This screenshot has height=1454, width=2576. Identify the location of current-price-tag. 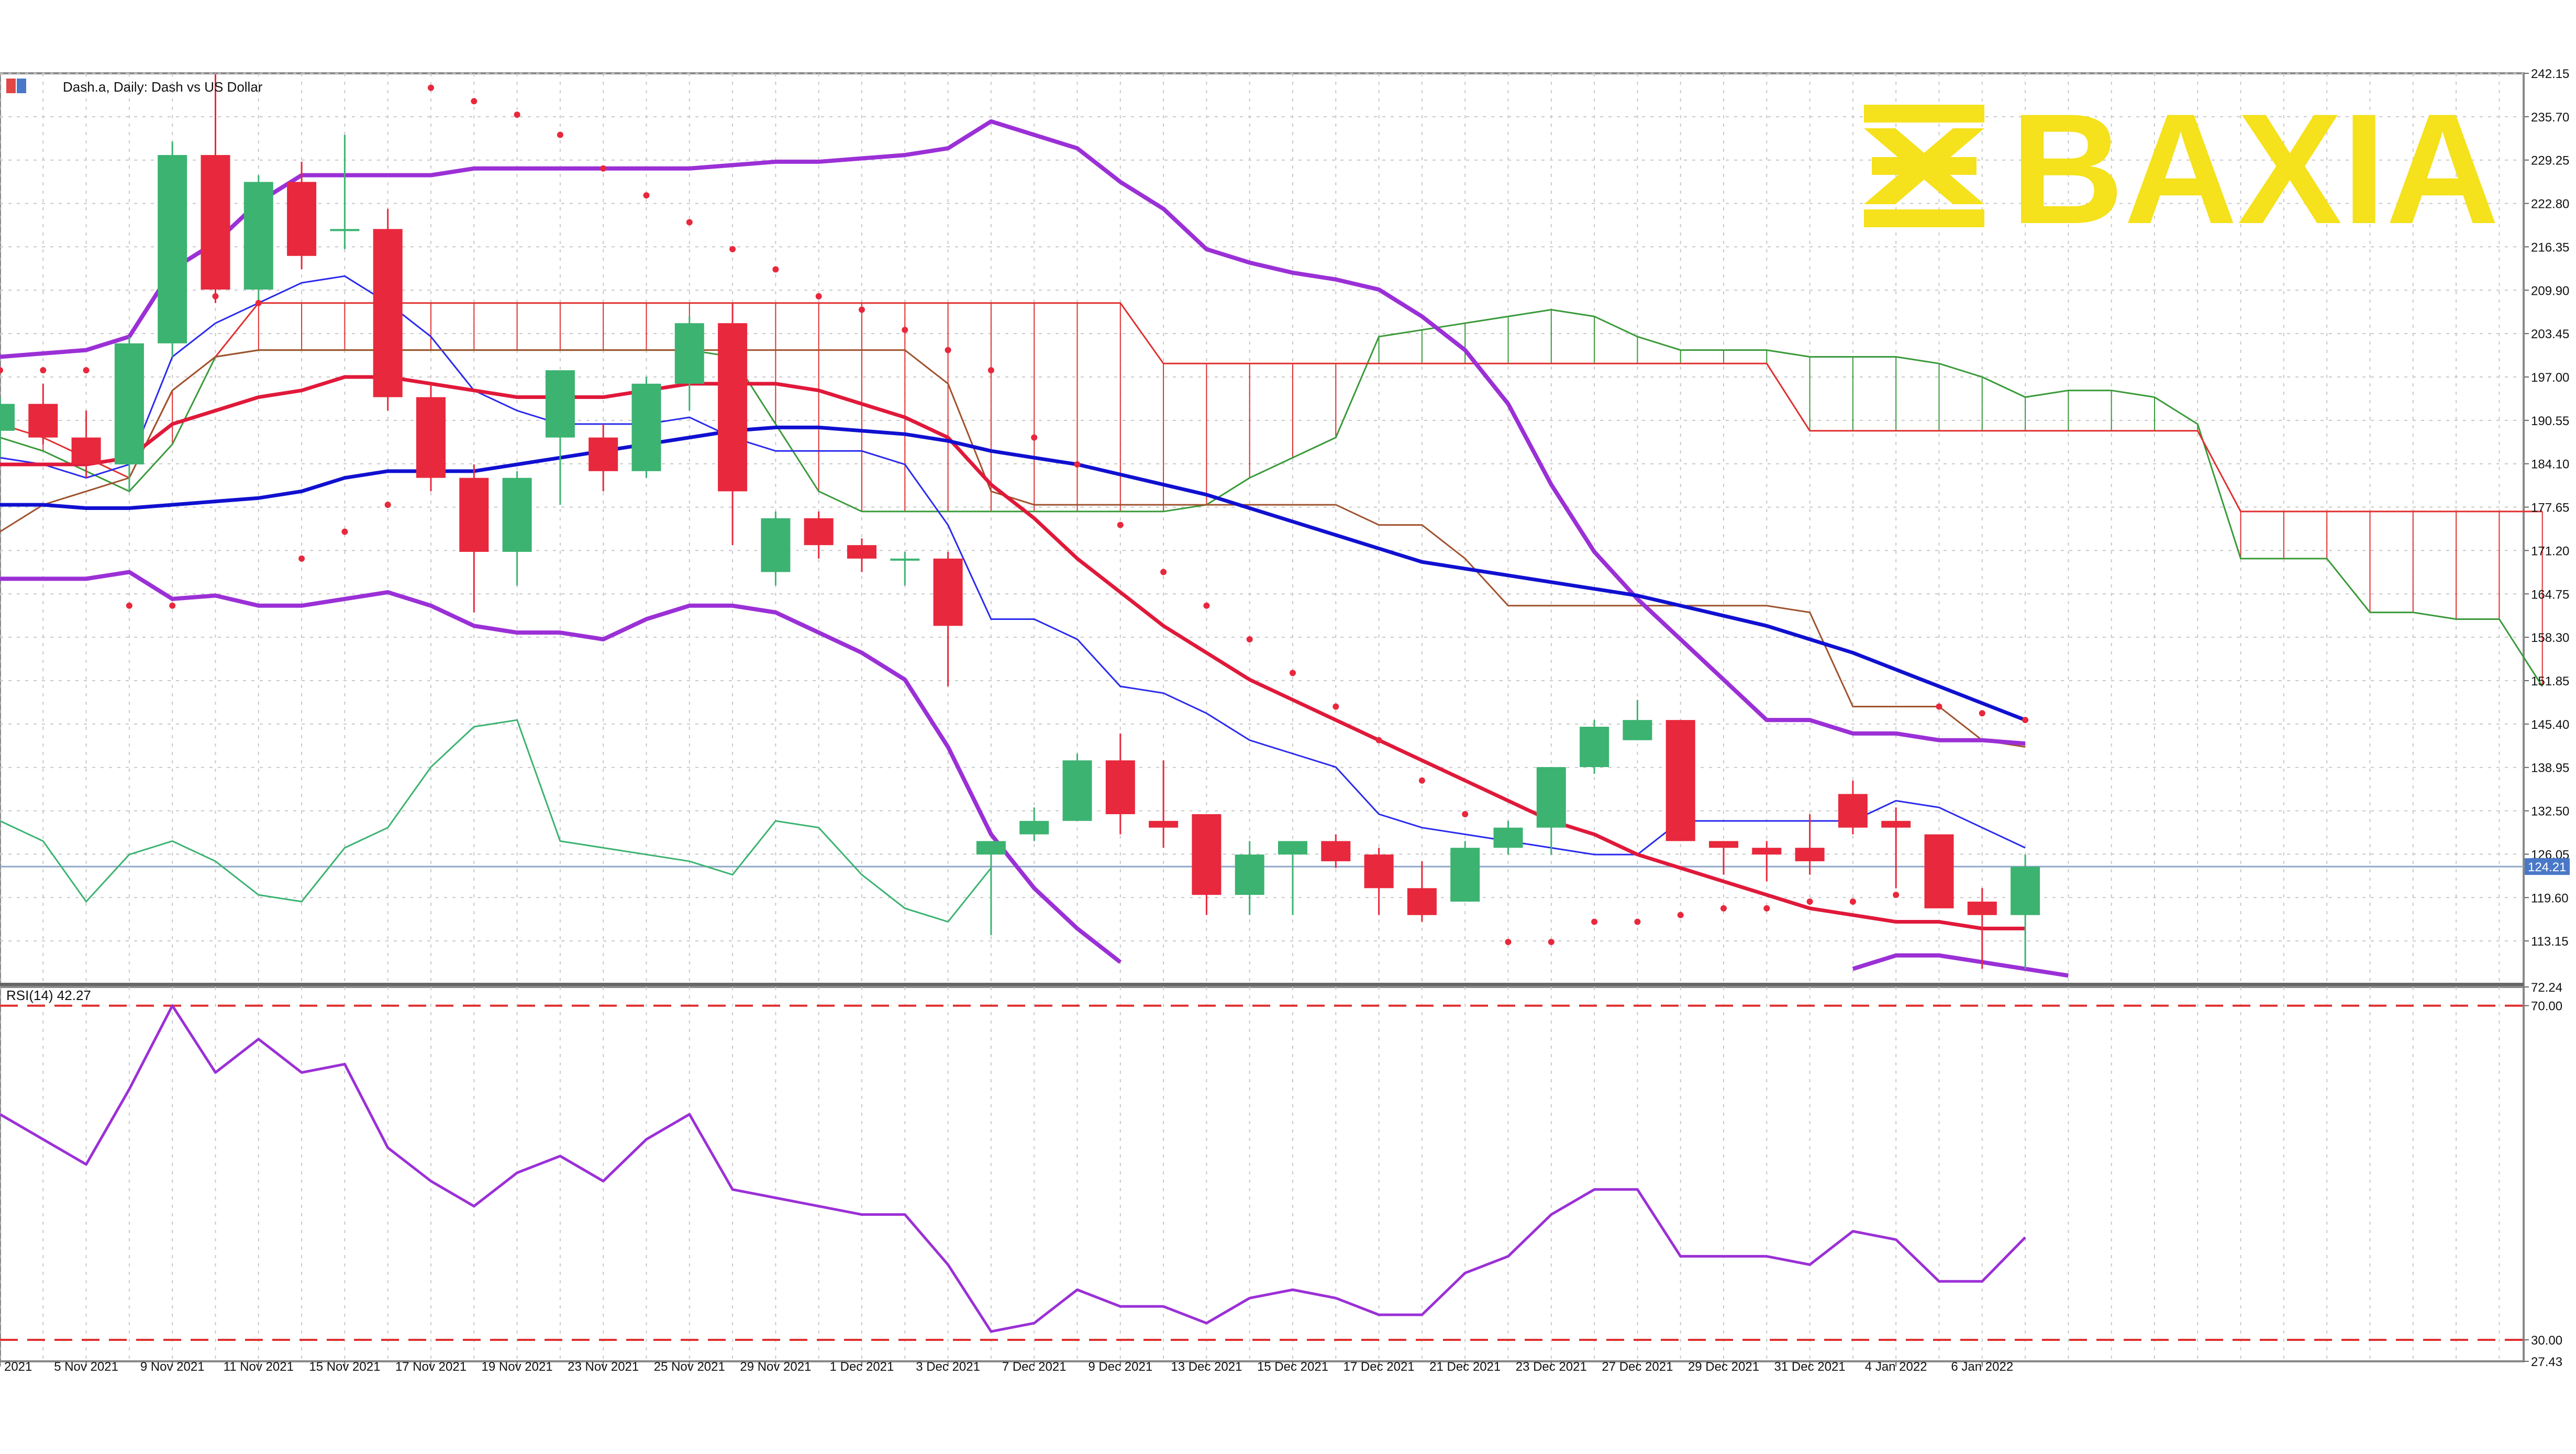
(2547, 866).